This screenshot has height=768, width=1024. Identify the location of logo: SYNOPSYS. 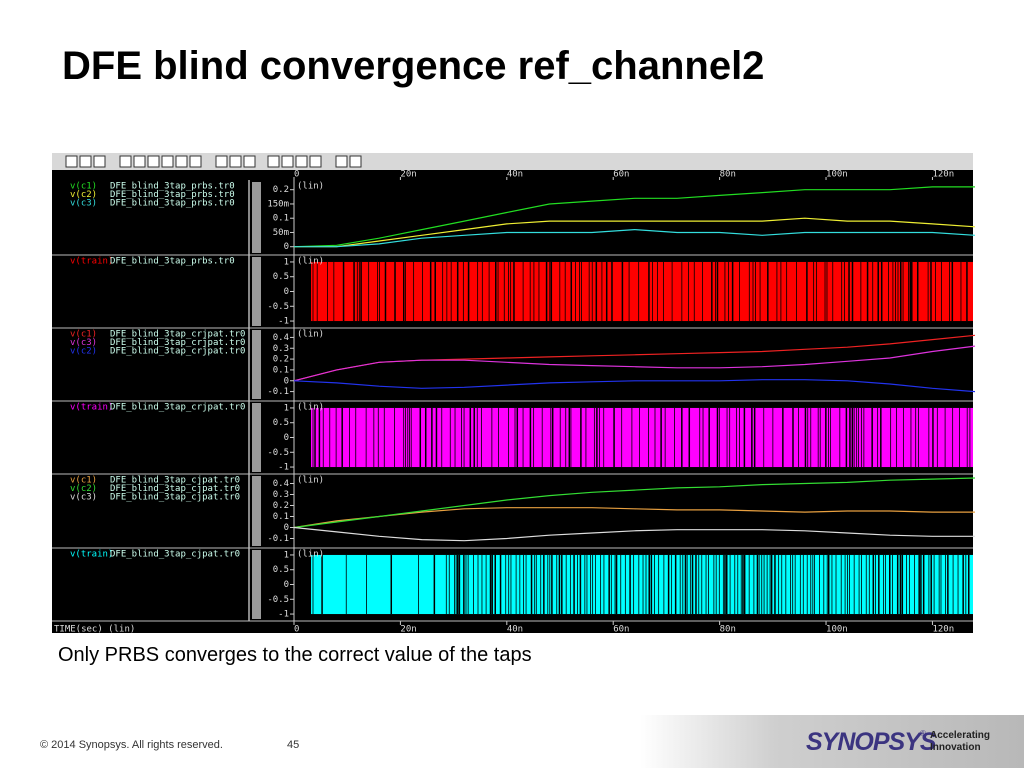
(871, 742).